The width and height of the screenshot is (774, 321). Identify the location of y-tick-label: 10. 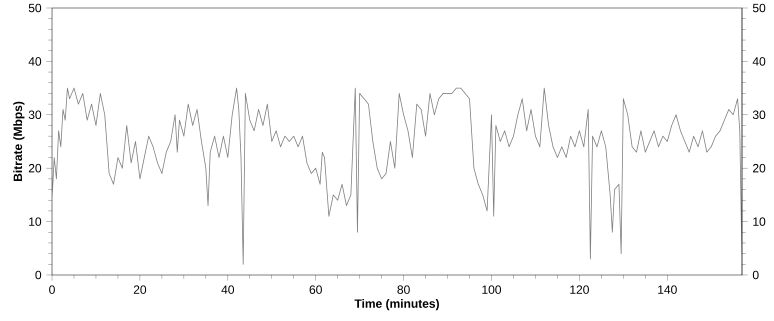
(35, 221).